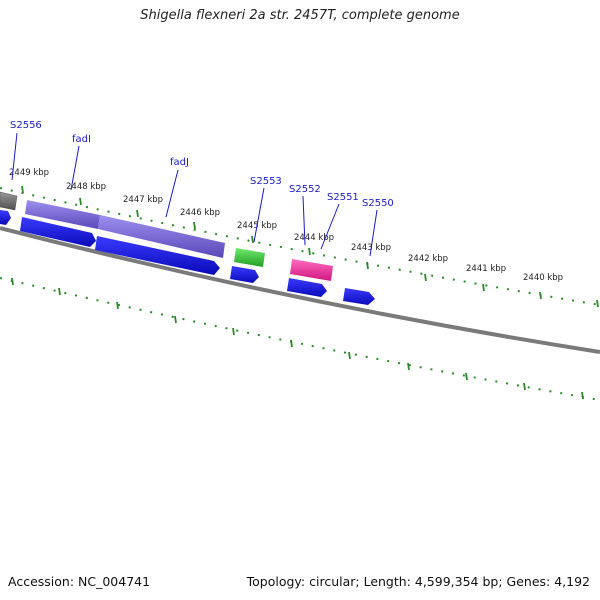 This screenshot has width=600, height=600. What do you see at coordinates (202, 164) in the screenshot?
I see `gene-labels: S2556 fadI fadJ S2553 S2552 S2551 S2550` at bounding box center [202, 164].